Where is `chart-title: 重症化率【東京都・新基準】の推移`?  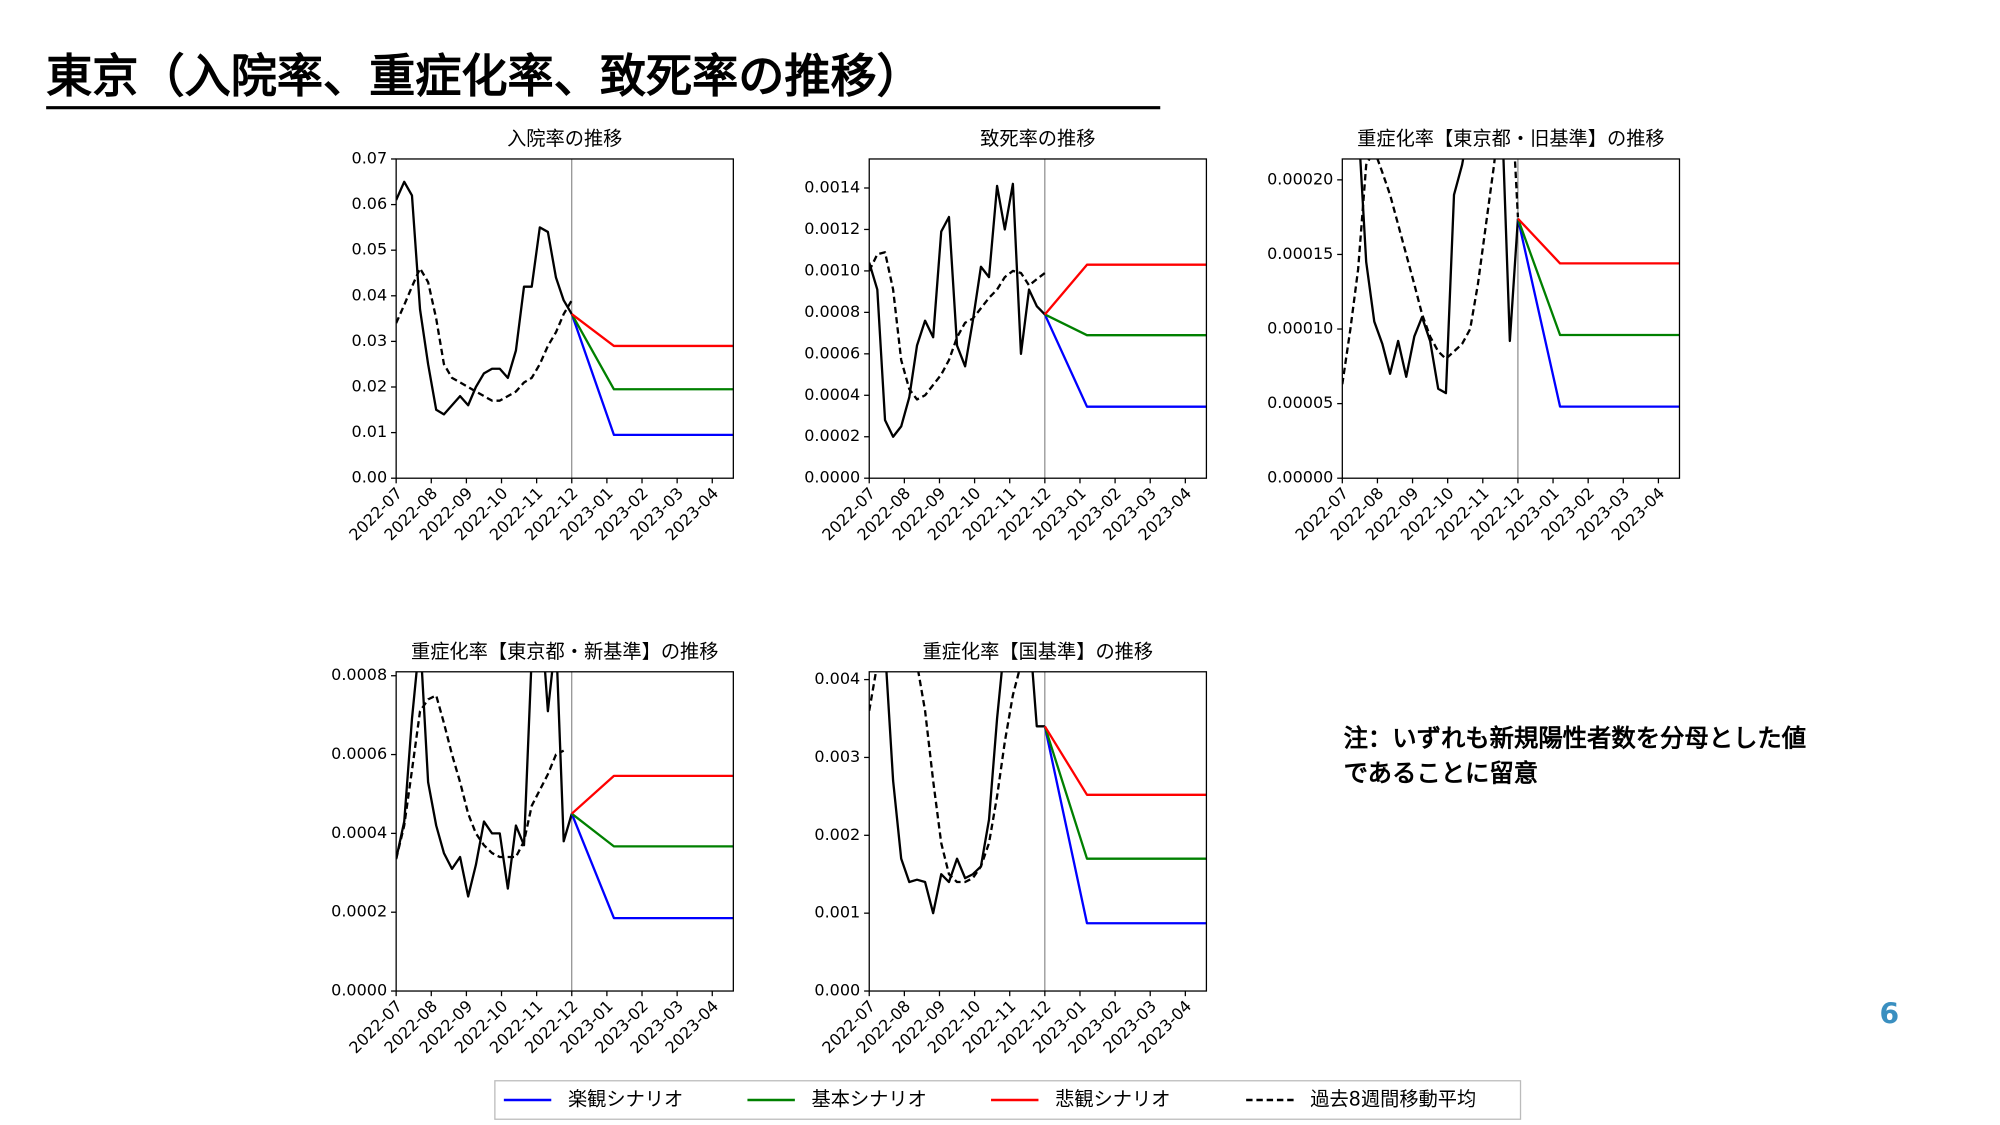 chart-title: 重症化率【東京都・新基準】の推移 is located at coordinates (565, 651).